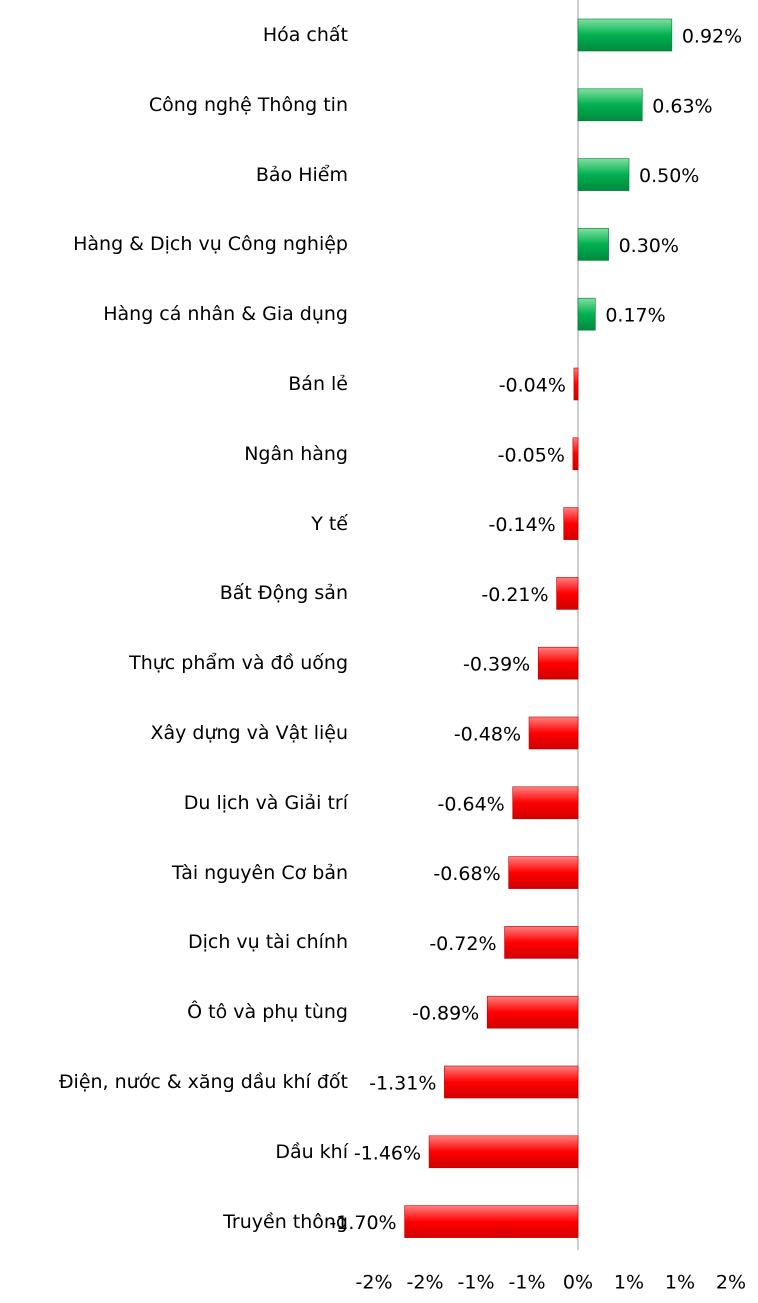  What do you see at coordinates (259, 872) in the screenshot?
I see `category-text: Tài nguyên Cơ bản` at bounding box center [259, 872].